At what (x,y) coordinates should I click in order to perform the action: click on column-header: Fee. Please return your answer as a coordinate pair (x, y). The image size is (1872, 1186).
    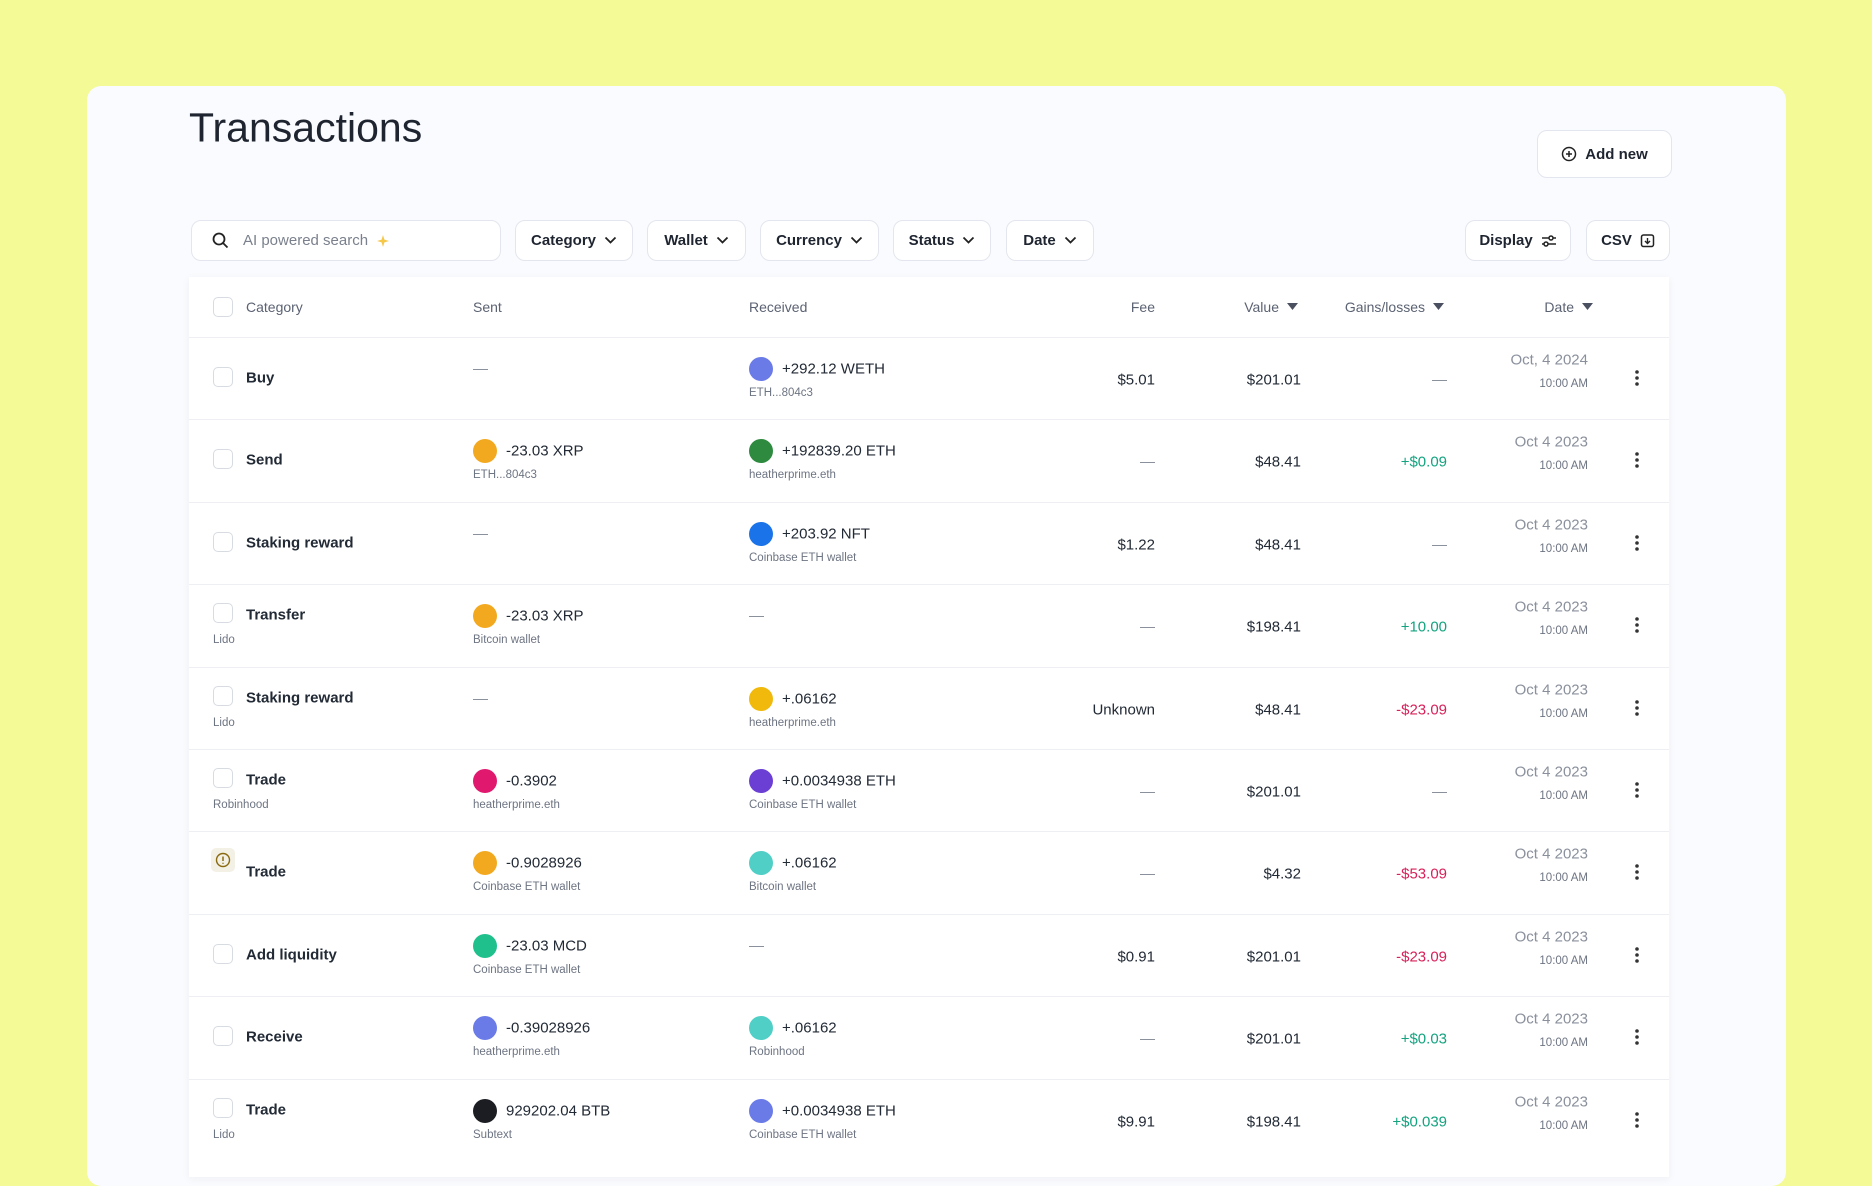
    Looking at the image, I should click on (1142, 307).